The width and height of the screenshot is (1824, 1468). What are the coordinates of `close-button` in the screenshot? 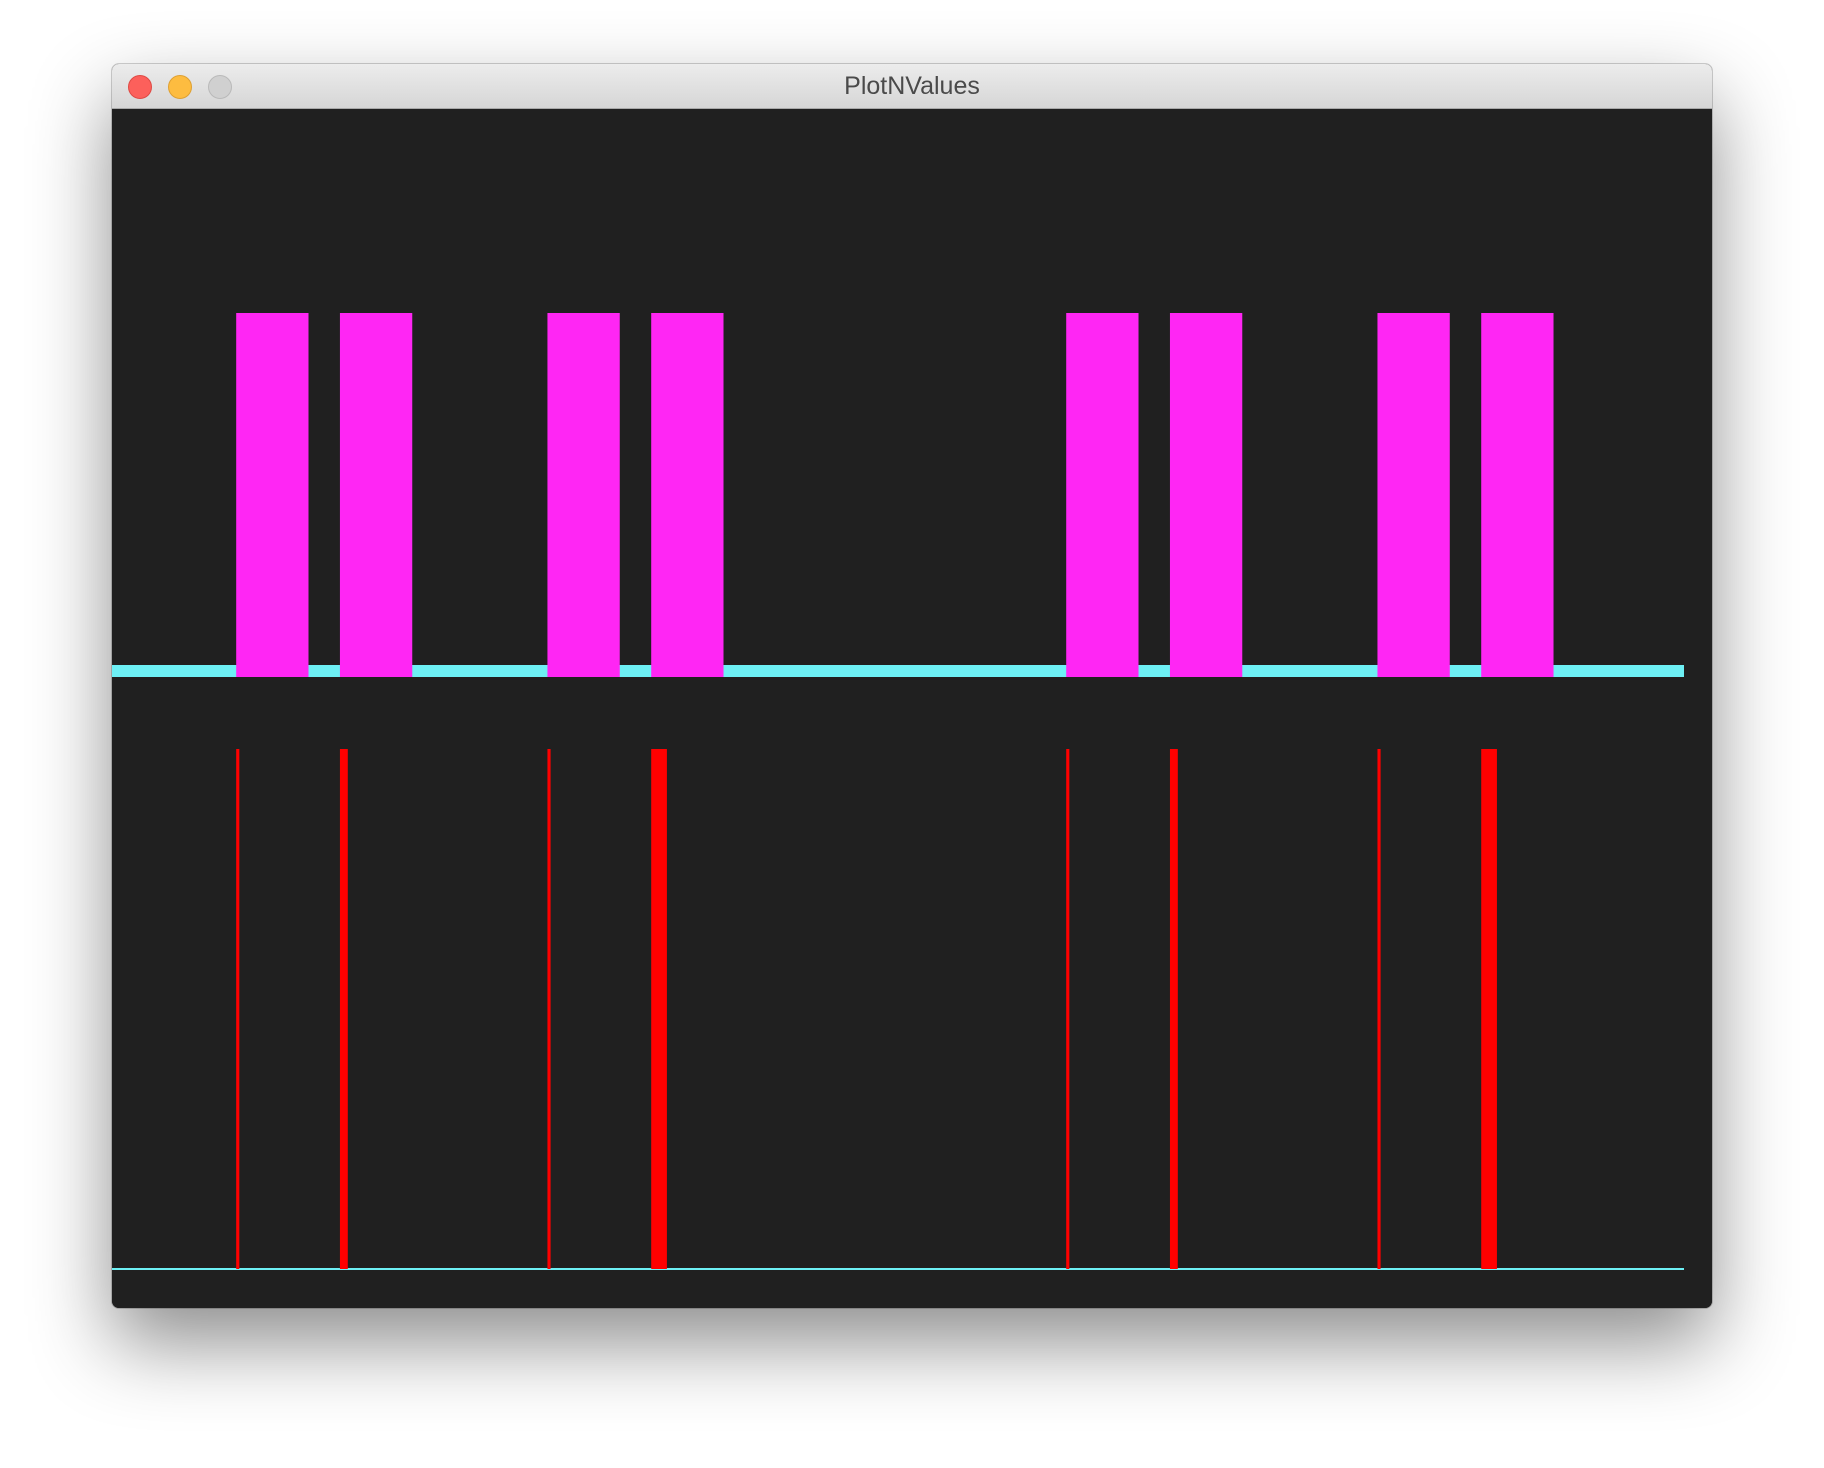 It's located at (140, 87).